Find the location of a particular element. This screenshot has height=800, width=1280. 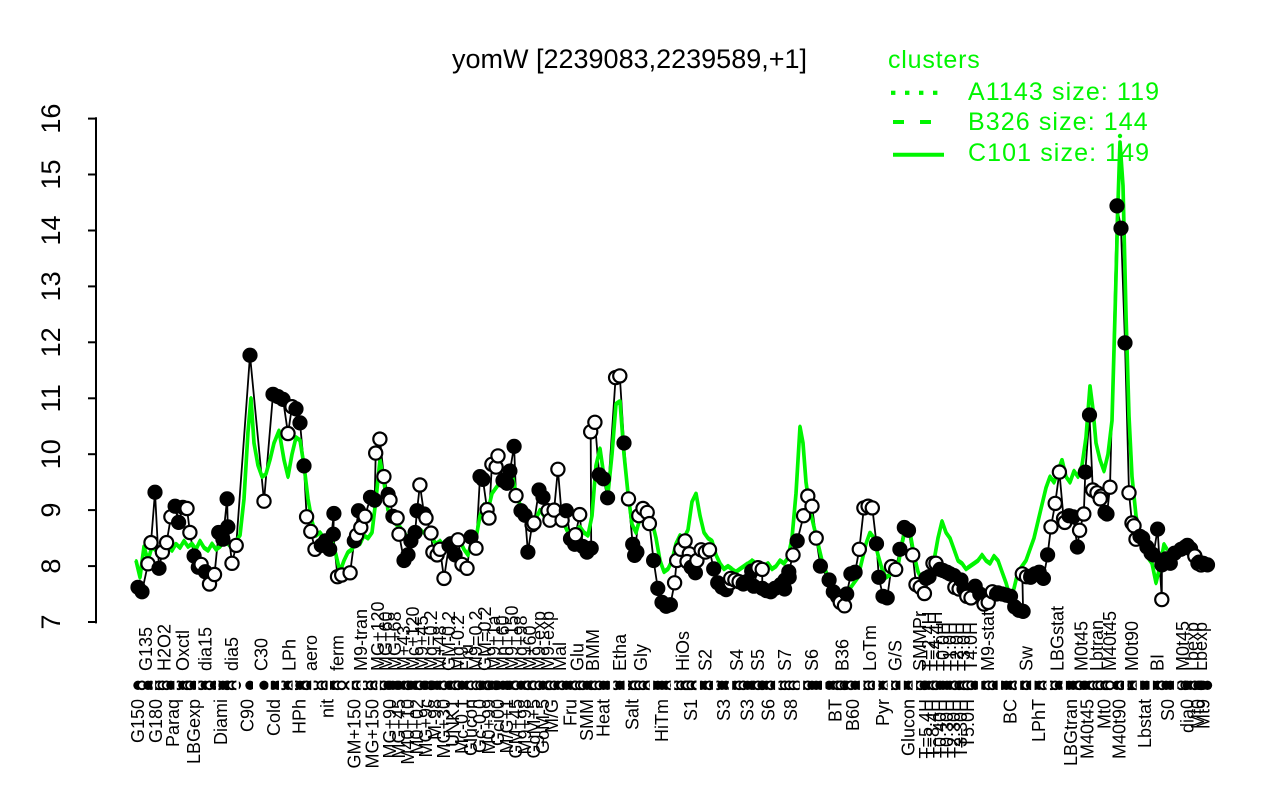

svg-text: T0.30H is located at coordinates (947, 728).